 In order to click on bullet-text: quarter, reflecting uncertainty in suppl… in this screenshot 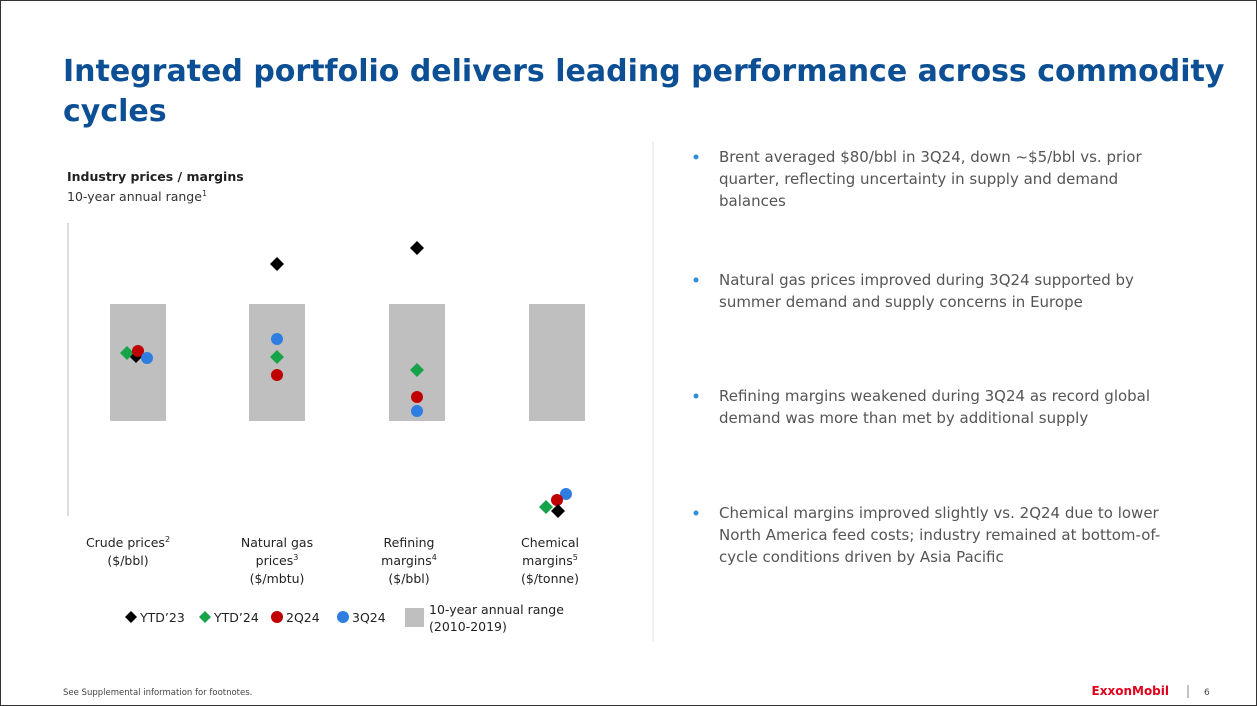, I will do `click(918, 179)`.